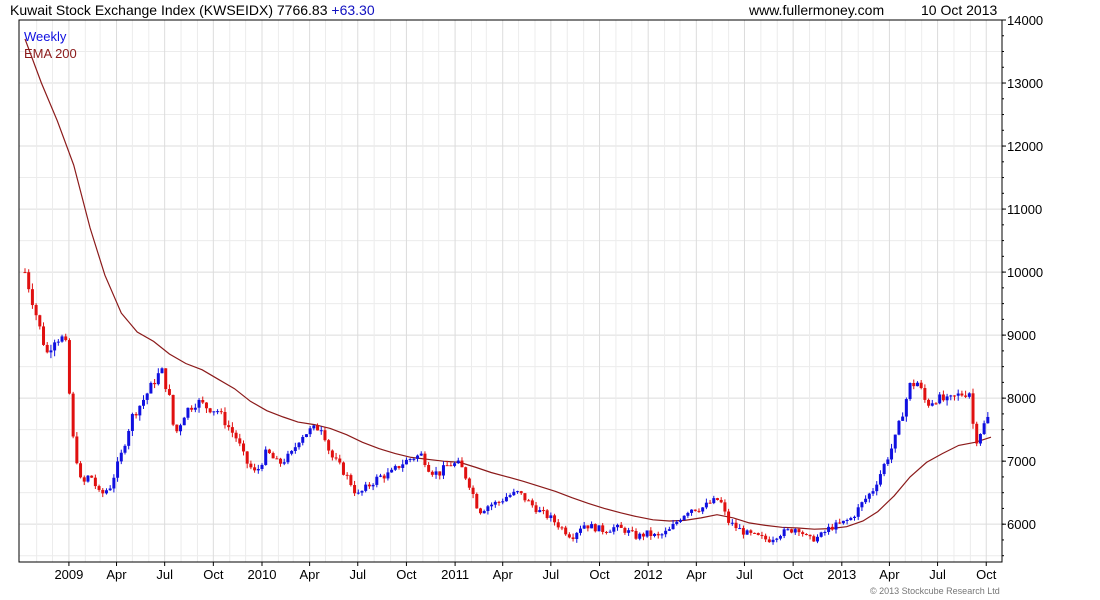 This screenshot has width=1100, height=600. Describe the element at coordinates (262, 574) in the screenshot. I see `x-tick-label: 2010` at that location.